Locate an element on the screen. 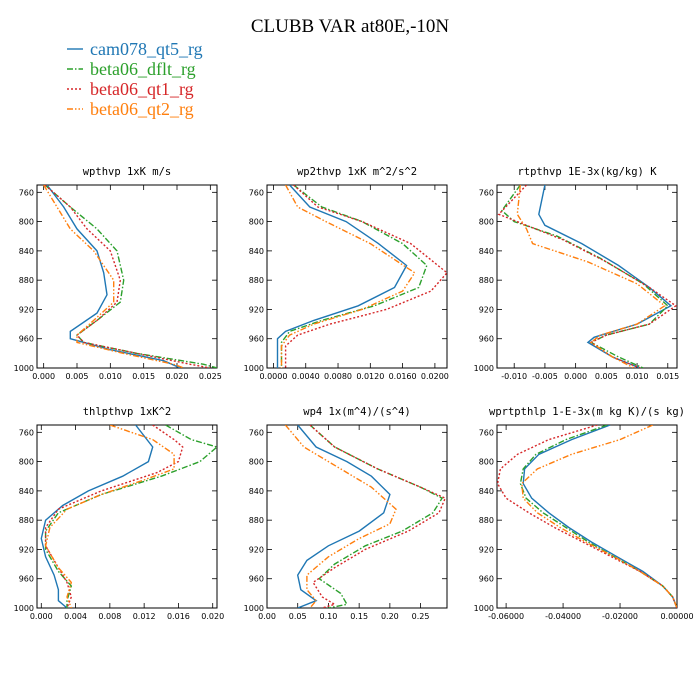 This screenshot has width=700, height=700. ytick-label-5-4: 920 is located at coordinates (486, 549).